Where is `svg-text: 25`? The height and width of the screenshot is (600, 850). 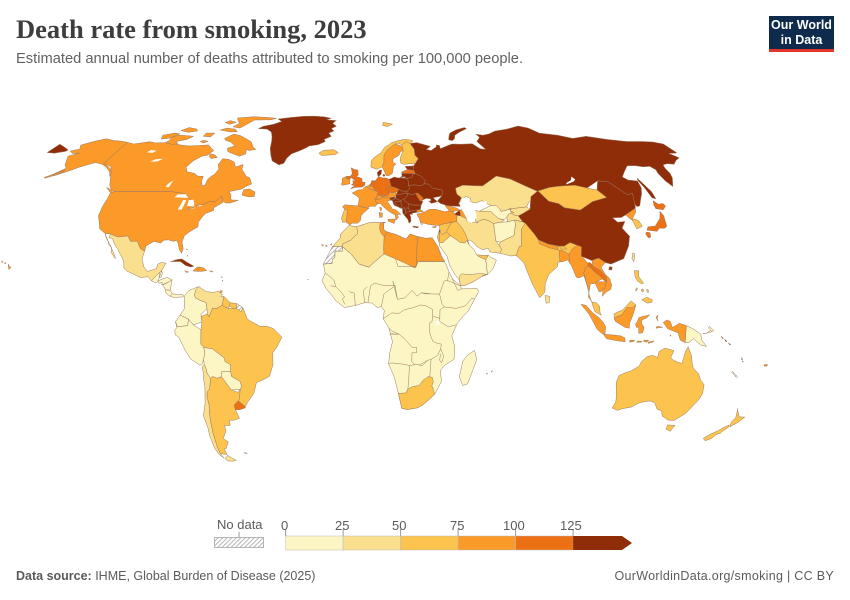
svg-text: 25 is located at coordinates (342, 525).